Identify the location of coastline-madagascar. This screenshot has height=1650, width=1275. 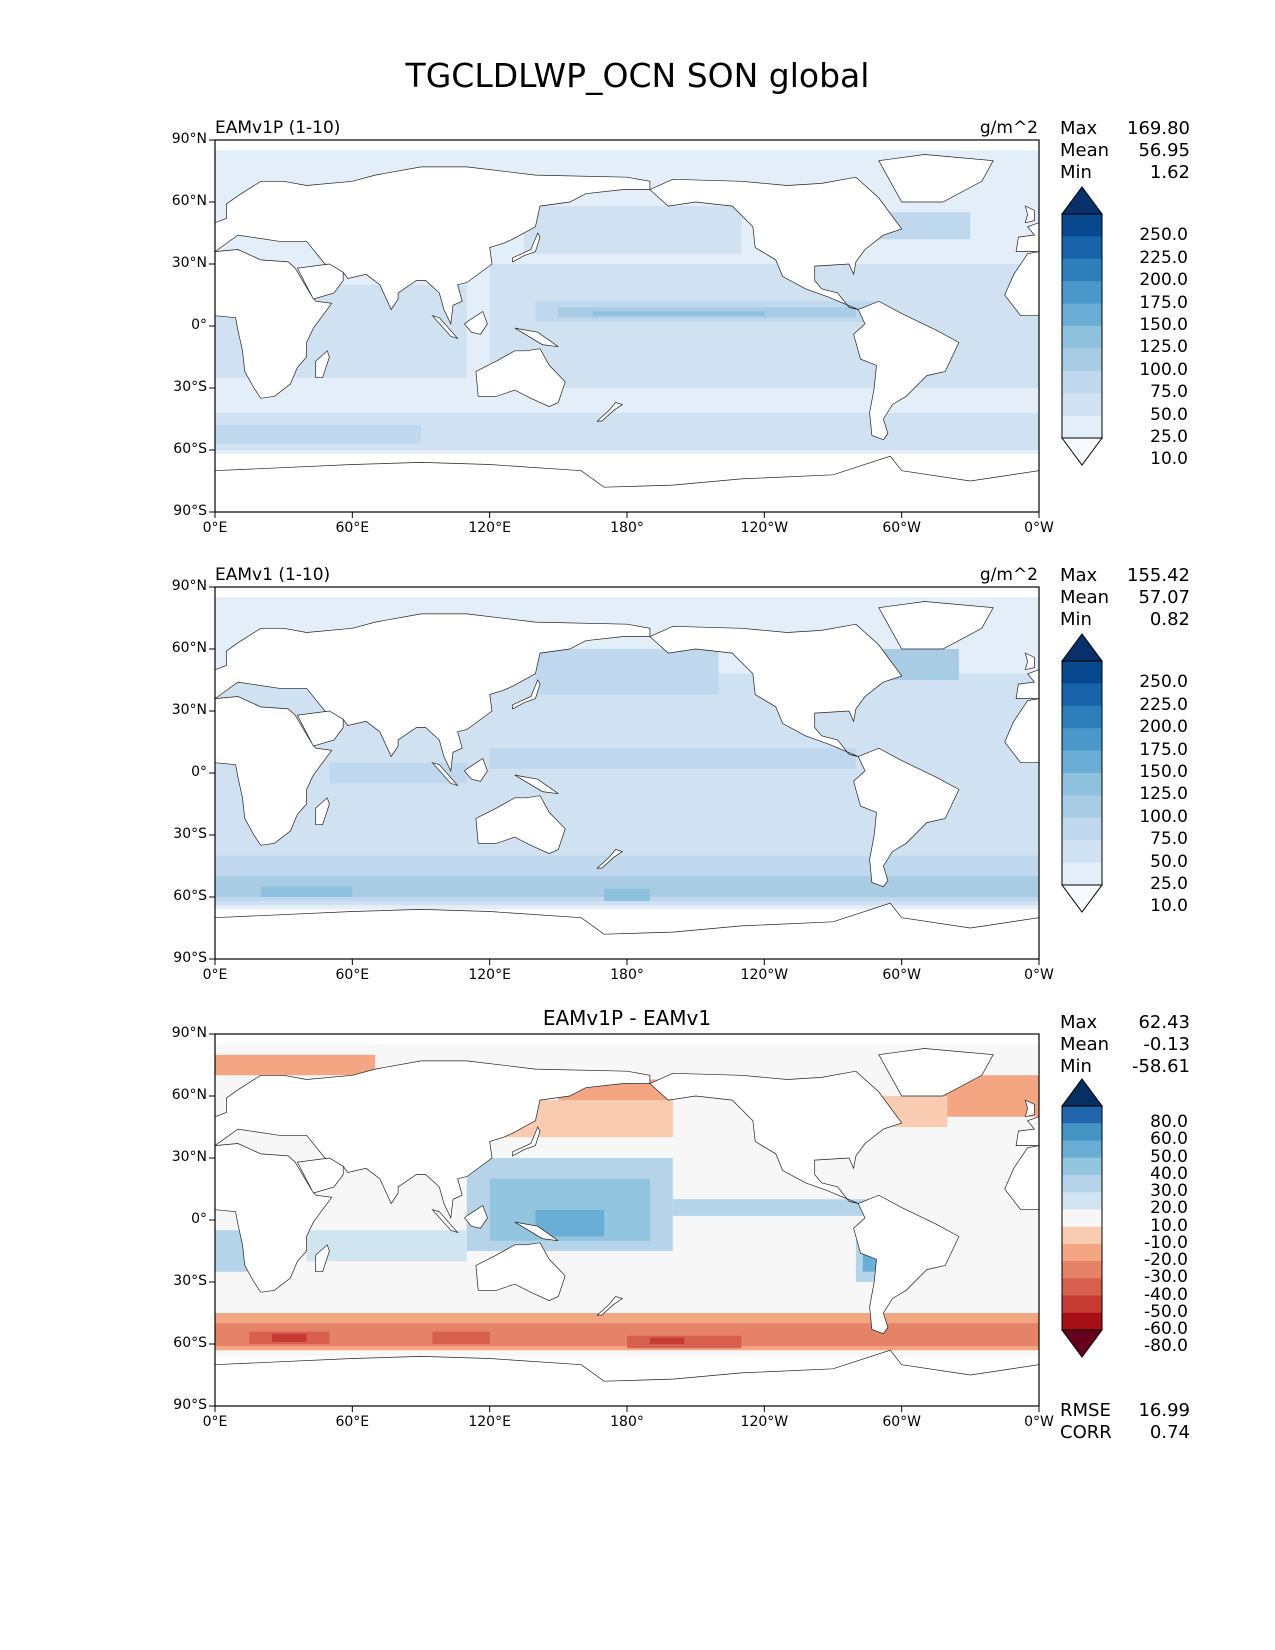
(322, 364).